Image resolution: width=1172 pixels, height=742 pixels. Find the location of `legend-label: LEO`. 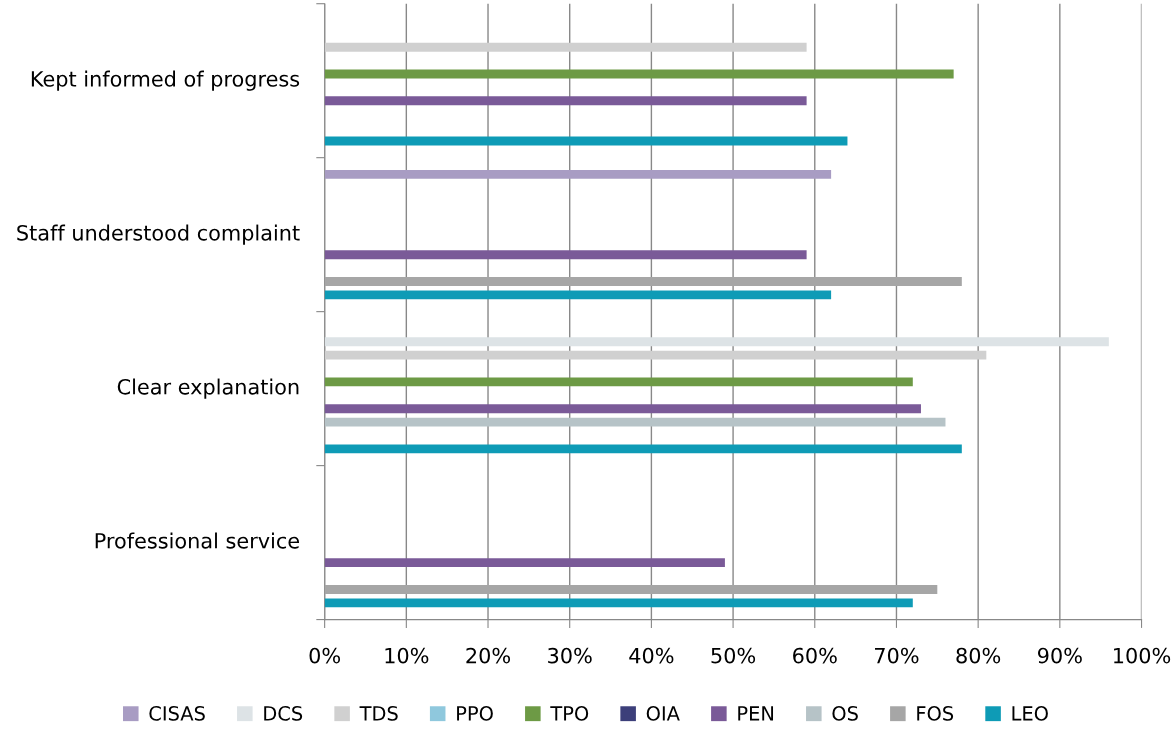

legend-label: LEO is located at coordinates (1030, 713).